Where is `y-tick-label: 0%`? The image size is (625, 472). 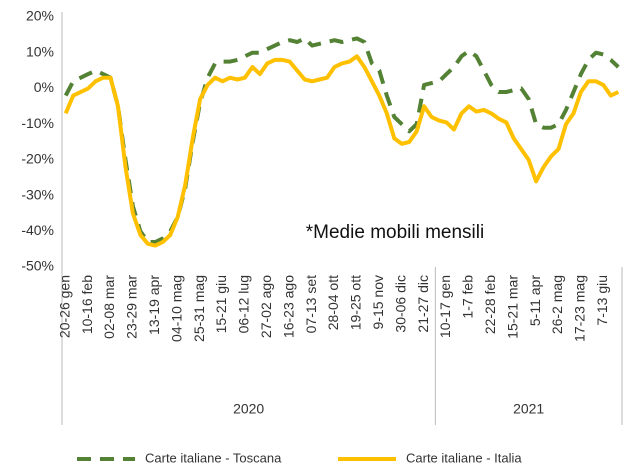
y-tick-label: 0% is located at coordinates (44, 87).